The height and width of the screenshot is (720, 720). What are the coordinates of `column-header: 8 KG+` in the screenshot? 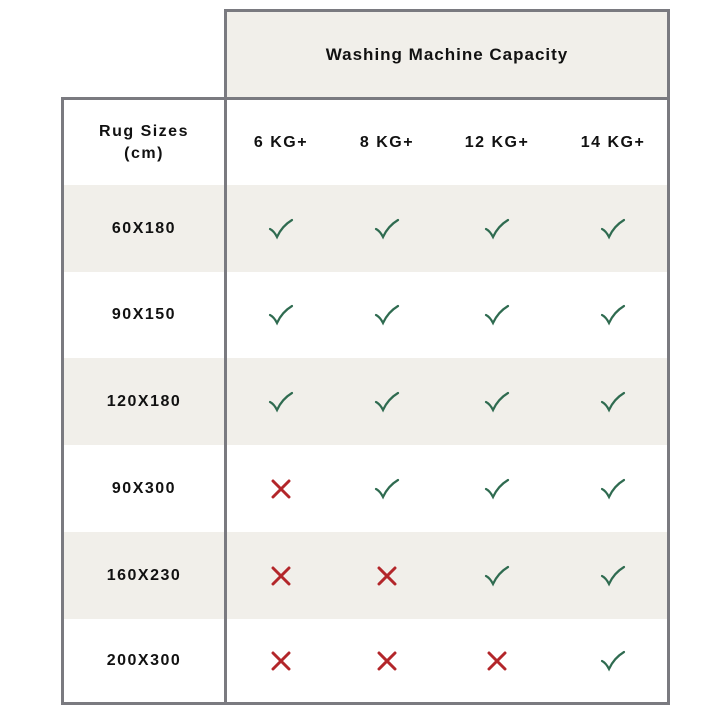 It's located at (387, 142).